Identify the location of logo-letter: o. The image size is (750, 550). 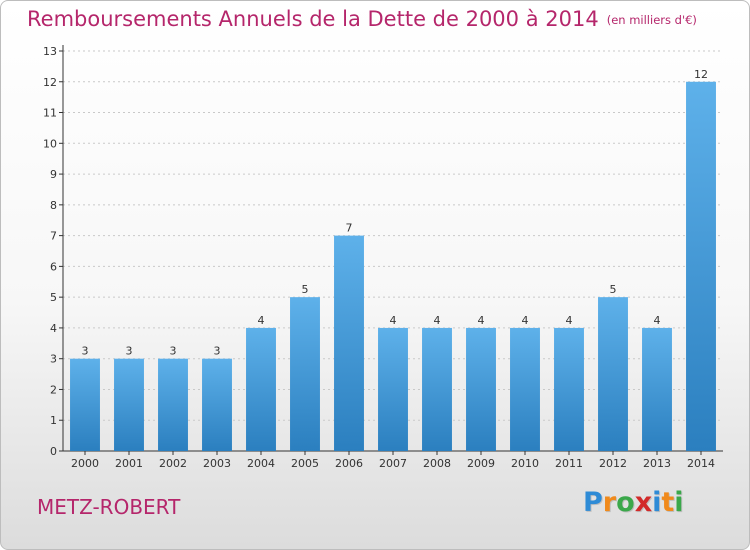
(625, 502).